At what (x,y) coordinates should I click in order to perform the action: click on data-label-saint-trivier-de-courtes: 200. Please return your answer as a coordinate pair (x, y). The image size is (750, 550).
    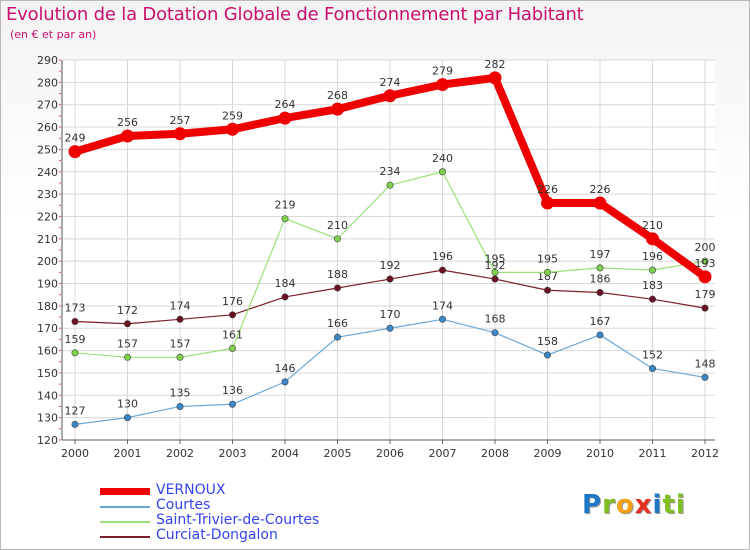
    Looking at the image, I should click on (705, 247).